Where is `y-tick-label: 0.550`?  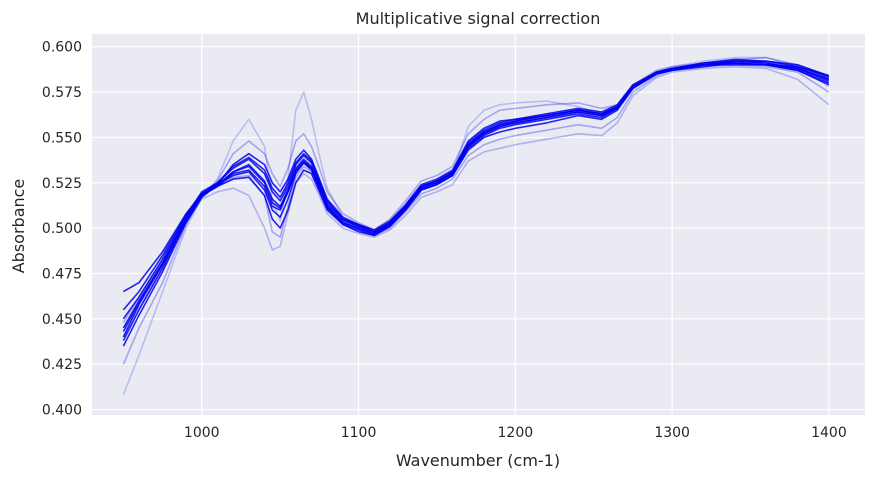 y-tick-label: 0.550 is located at coordinates (62, 138).